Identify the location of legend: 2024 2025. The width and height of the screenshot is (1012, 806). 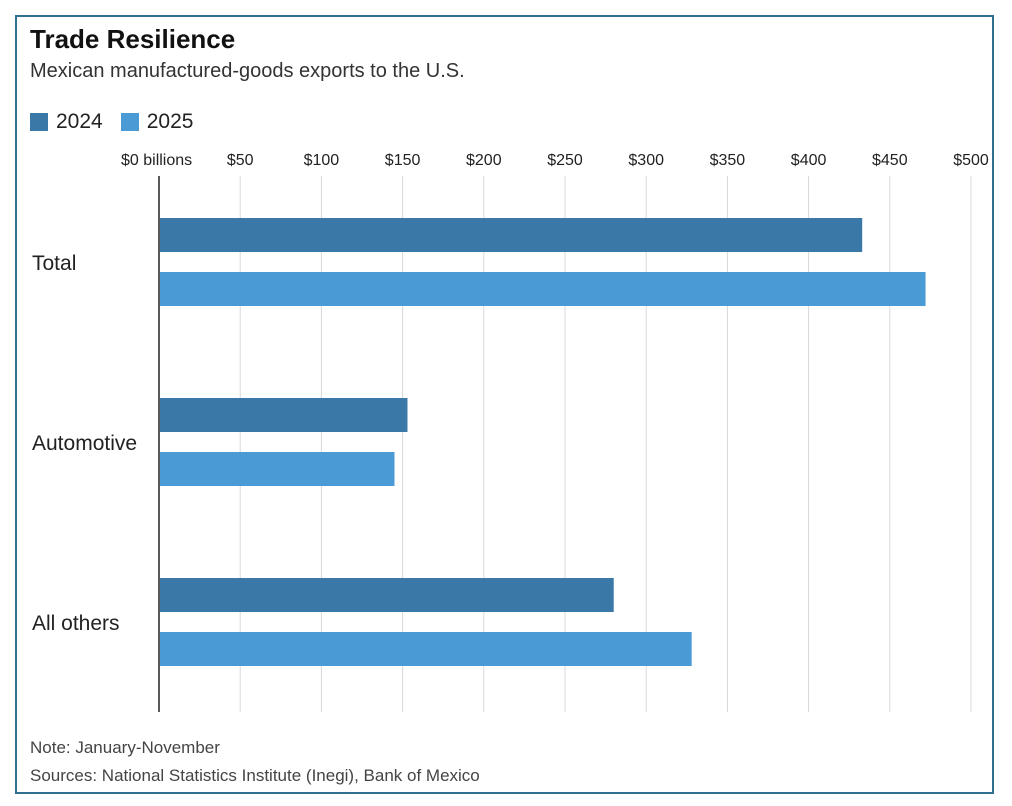
(120, 122).